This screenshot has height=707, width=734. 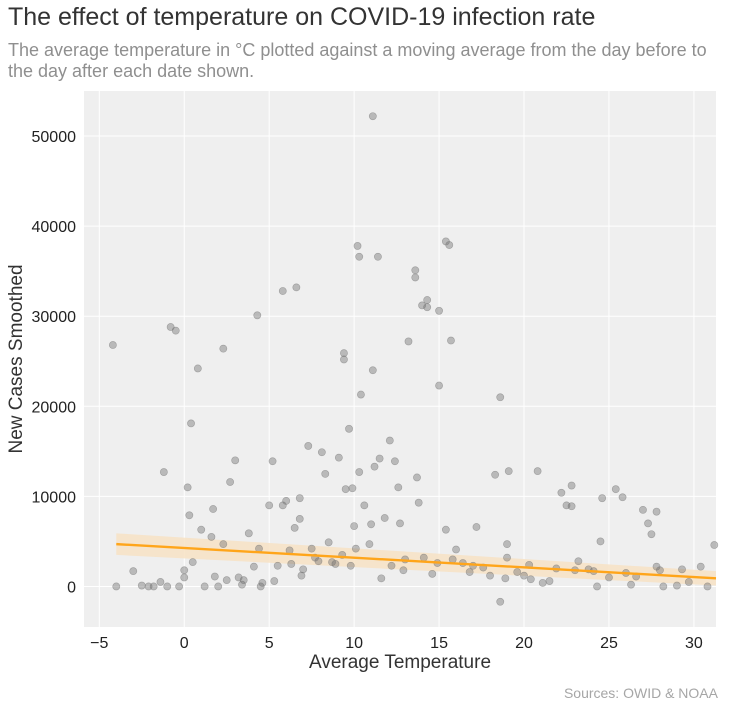 What do you see at coordinates (54, 317) in the screenshot?
I see `y-tick-label: 30000` at bounding box center [54, 317].